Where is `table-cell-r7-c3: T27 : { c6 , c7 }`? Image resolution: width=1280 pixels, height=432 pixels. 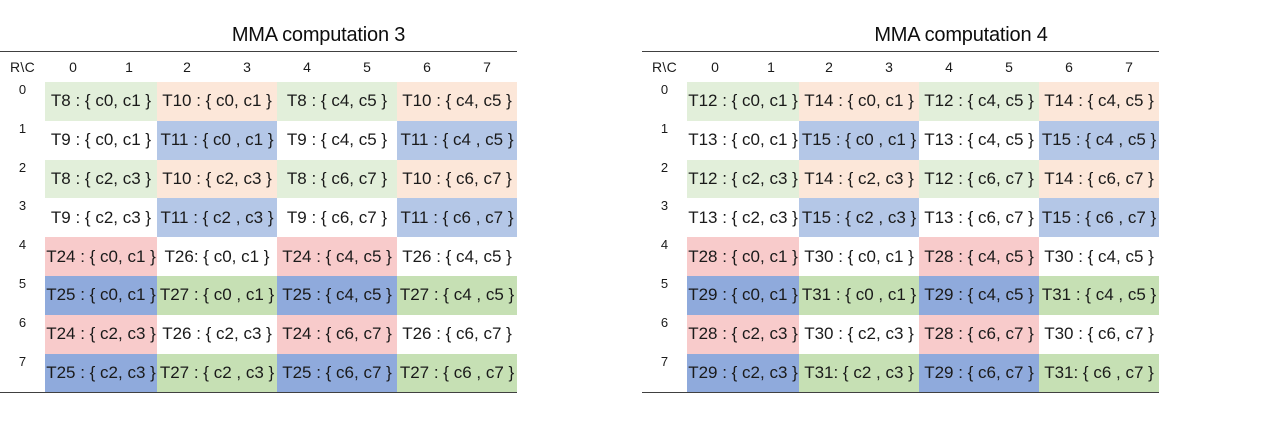 table-cell-r7-c3: T27 : { c6 , c7 } is located at coordinates (457, 373).